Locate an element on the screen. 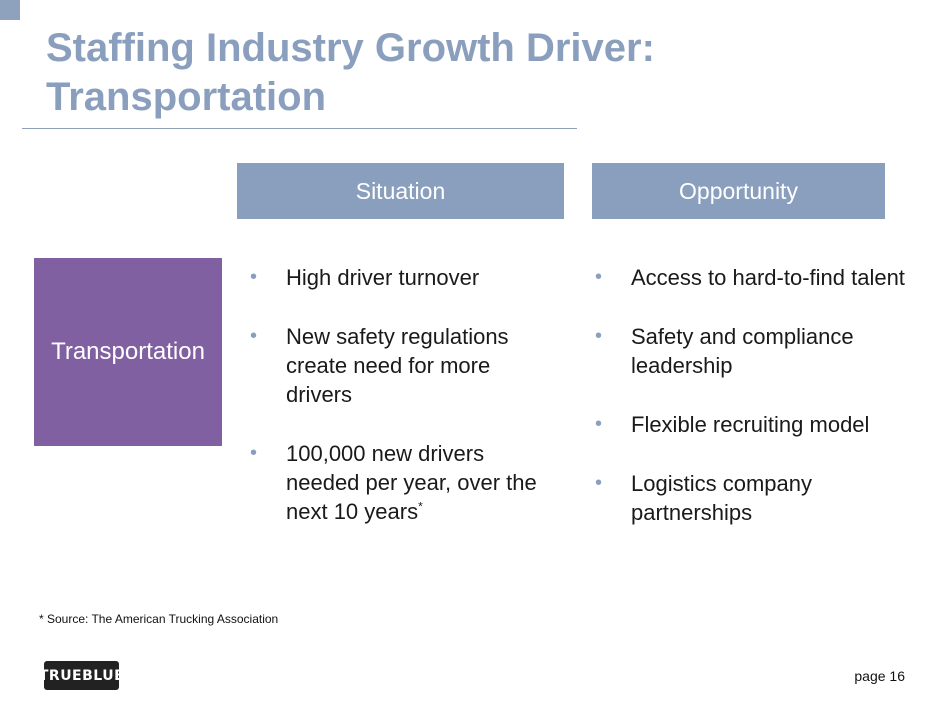 This screenshot has height=705, width=940. bullet-item: Safety and compliance leadership is located at coordinates (760, 351).